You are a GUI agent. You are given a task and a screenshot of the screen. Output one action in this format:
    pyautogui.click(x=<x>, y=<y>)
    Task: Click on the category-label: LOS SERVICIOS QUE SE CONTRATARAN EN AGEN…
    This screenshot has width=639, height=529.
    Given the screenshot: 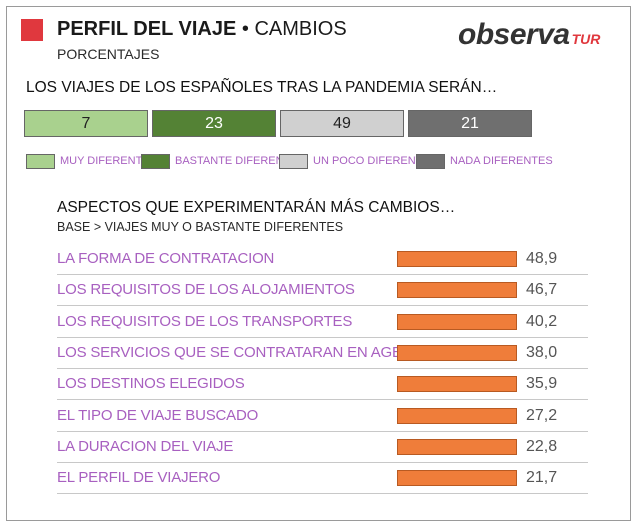 What is the action you would take?
    pyautogui.click(x=252, y=352)
    